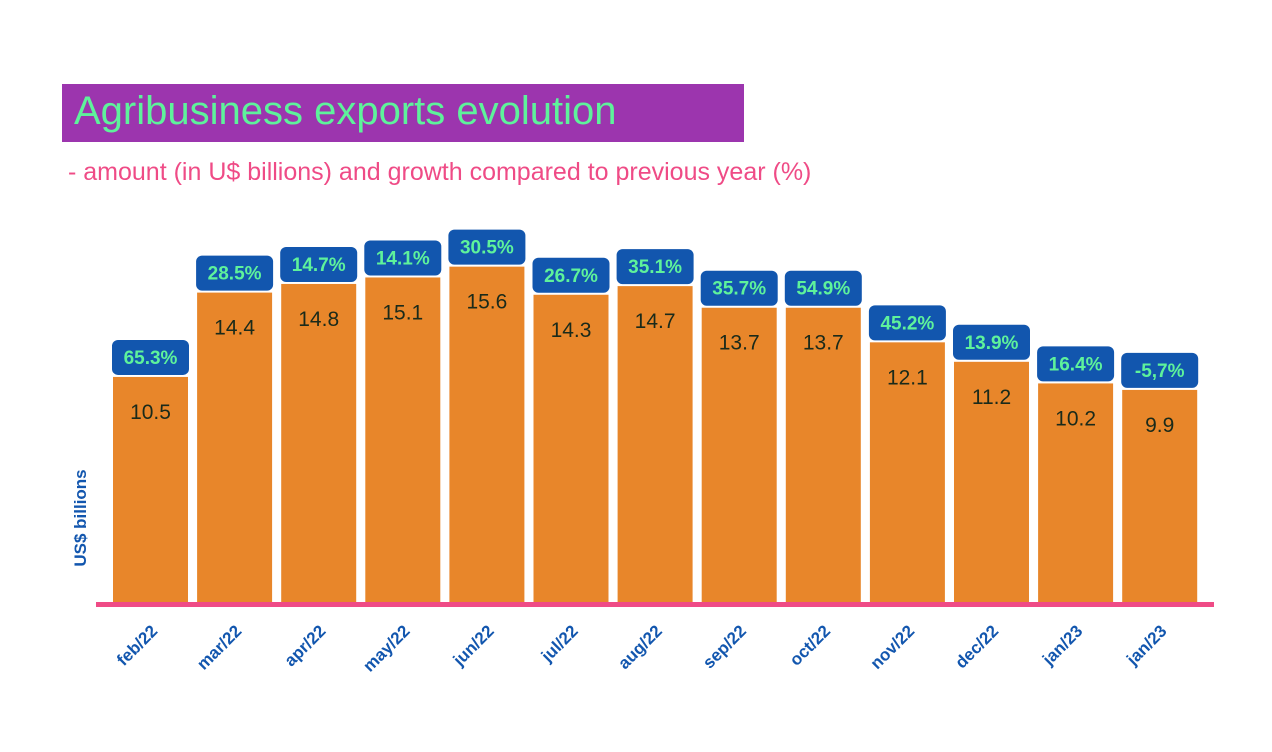 This screenshot has height=752, width=1272. What do you see at coordinates (1075, 418) in the screenshot?
I see `value-label: 10.2` at bounding box center [1075, 418].